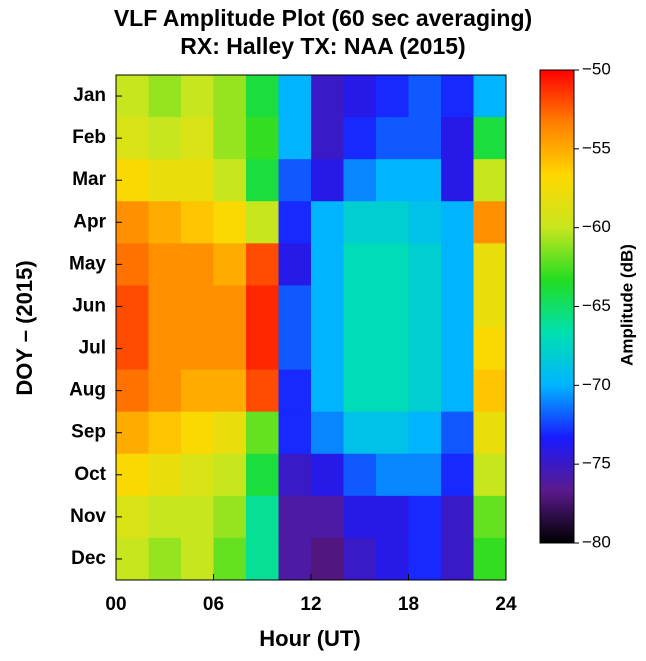  I want to click on colorbar-tick-label: −70, so click(596, 384).